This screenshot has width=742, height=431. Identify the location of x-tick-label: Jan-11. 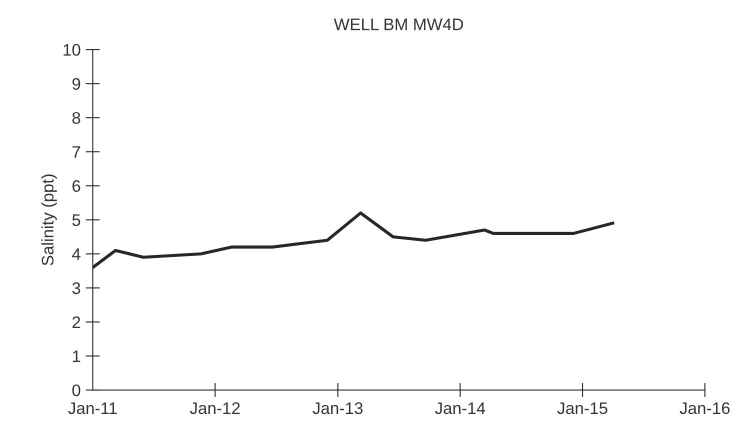
(92, 408).